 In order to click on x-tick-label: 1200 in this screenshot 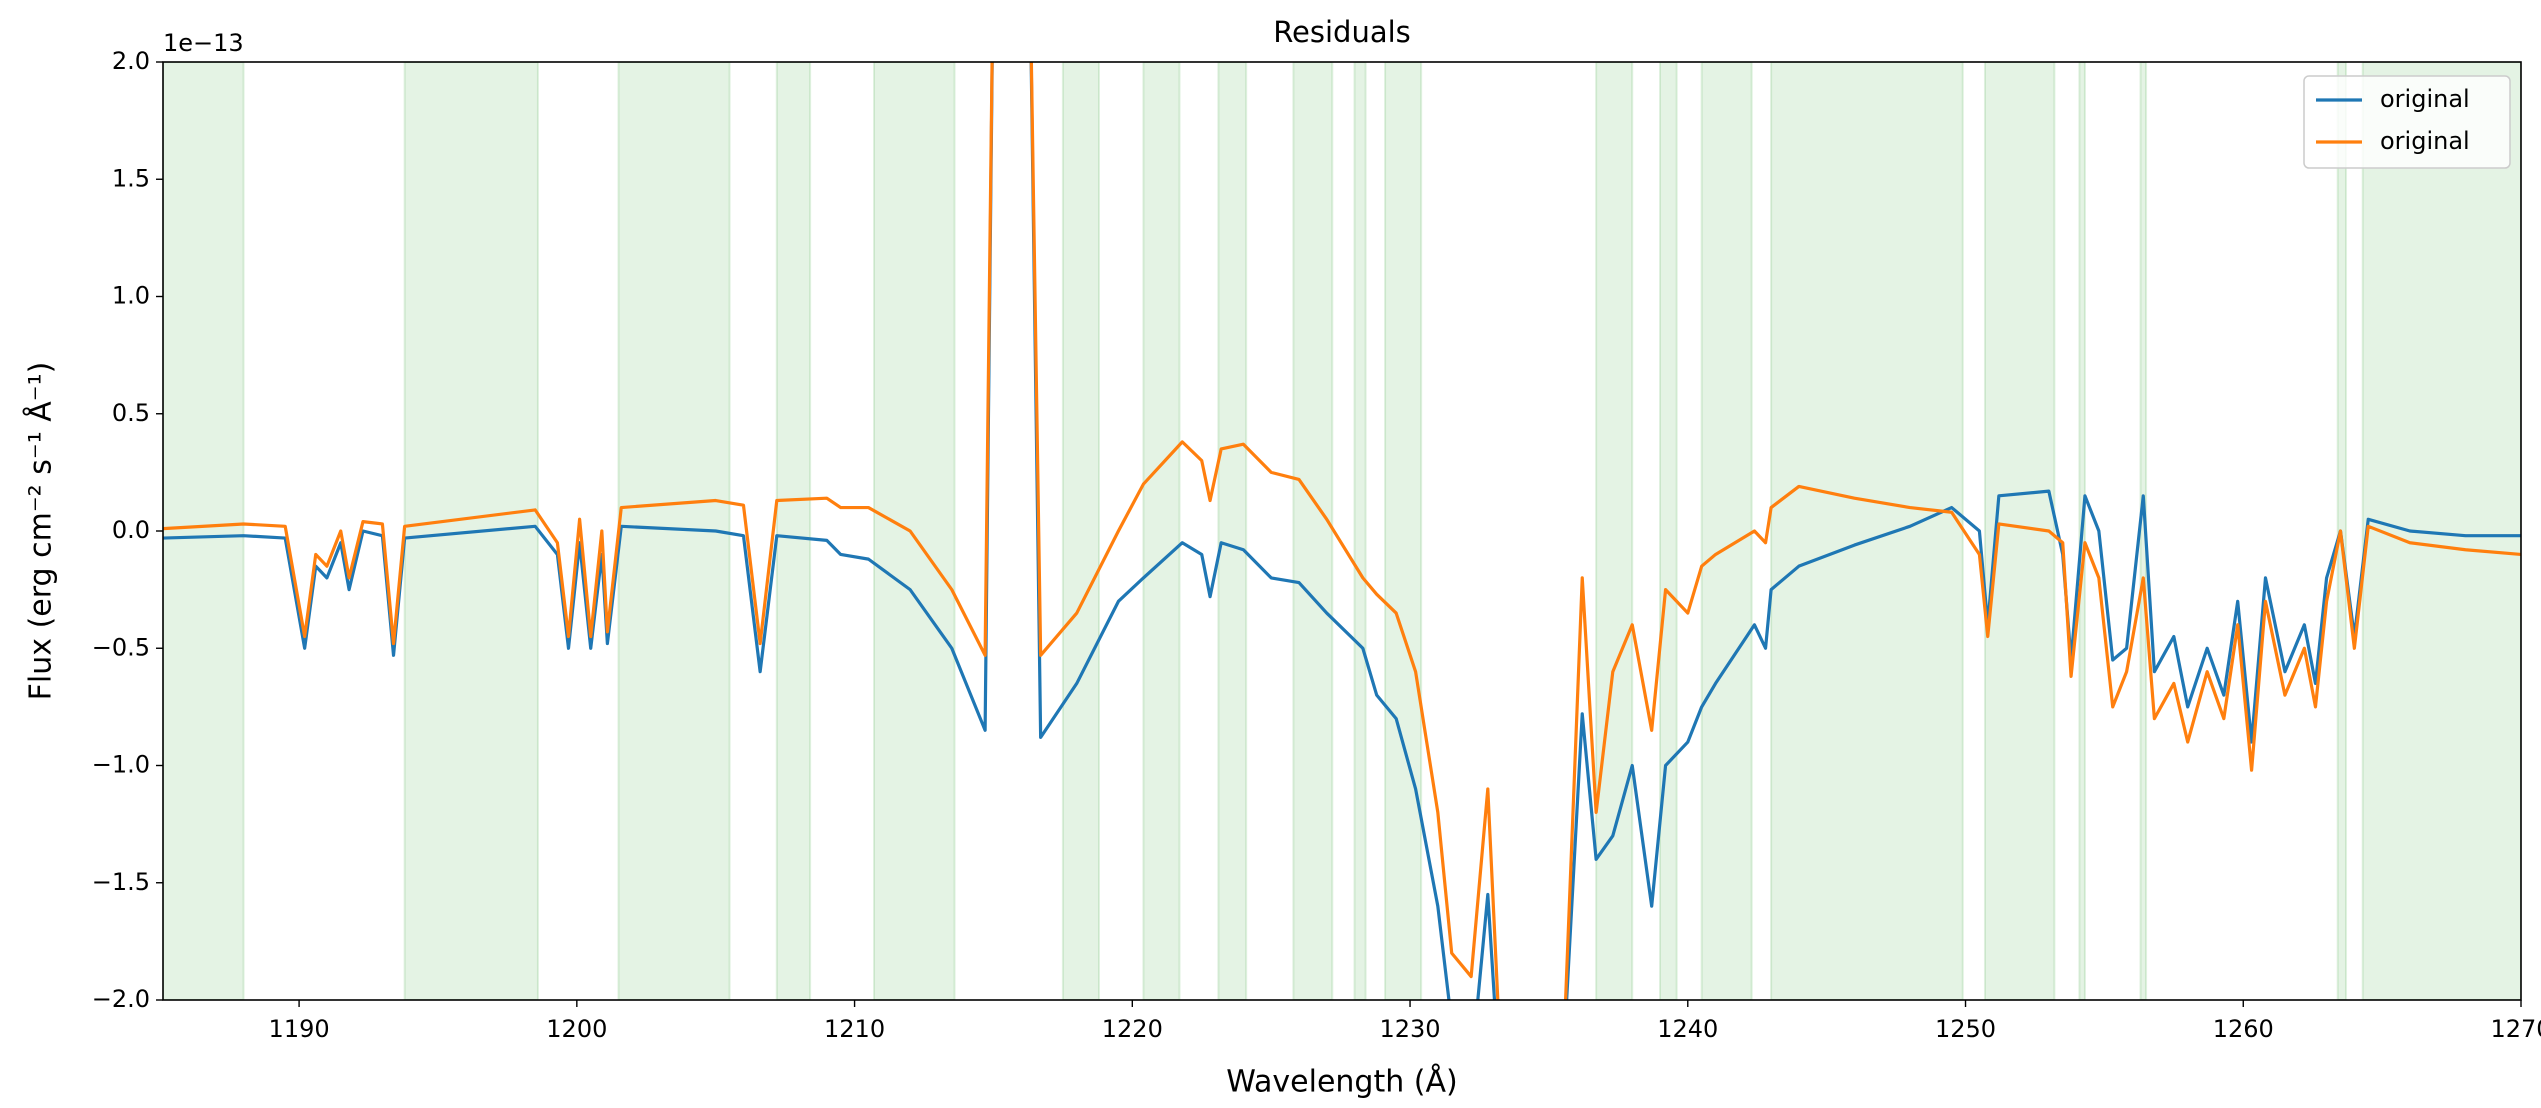, I will do `click(576, 1029)`.